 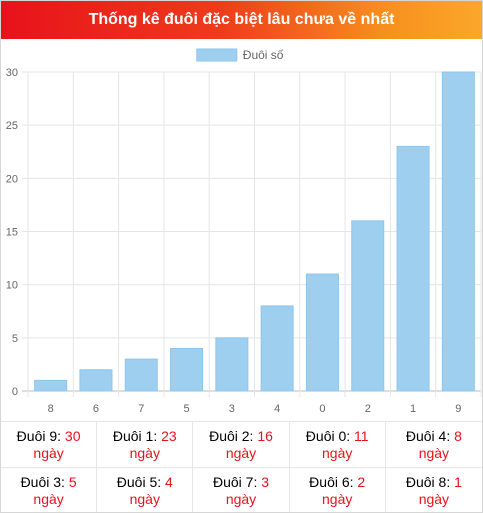 I want to click on stat-label: Đuôi 8:, so click(x=428, y=481).